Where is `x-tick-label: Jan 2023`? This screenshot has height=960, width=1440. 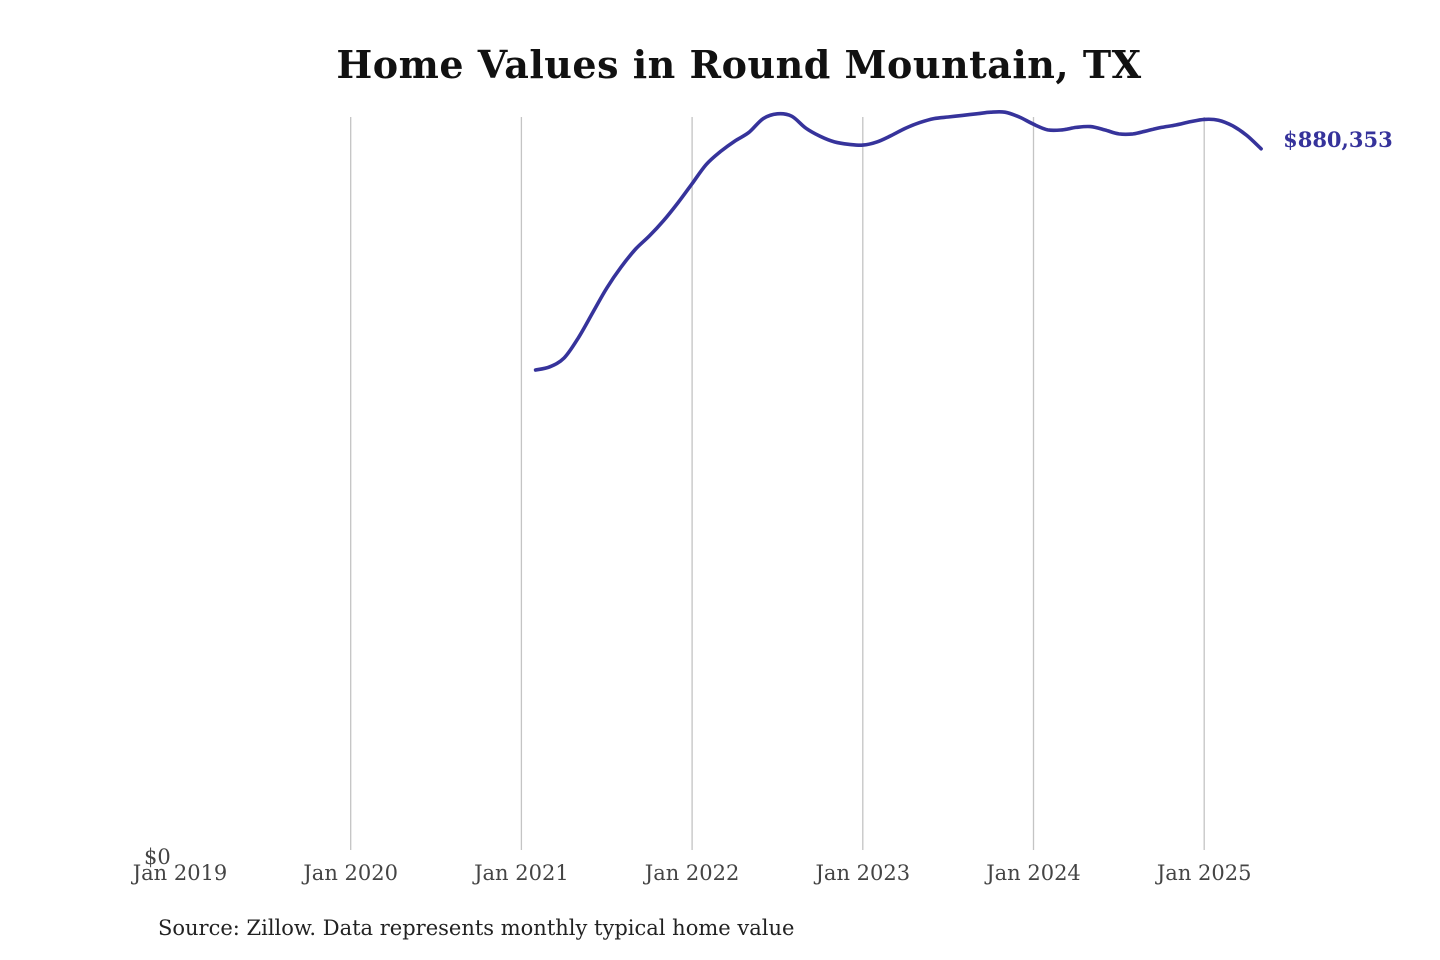 x-tick-label: Jan 2023 is located at coordinates (862, 873).